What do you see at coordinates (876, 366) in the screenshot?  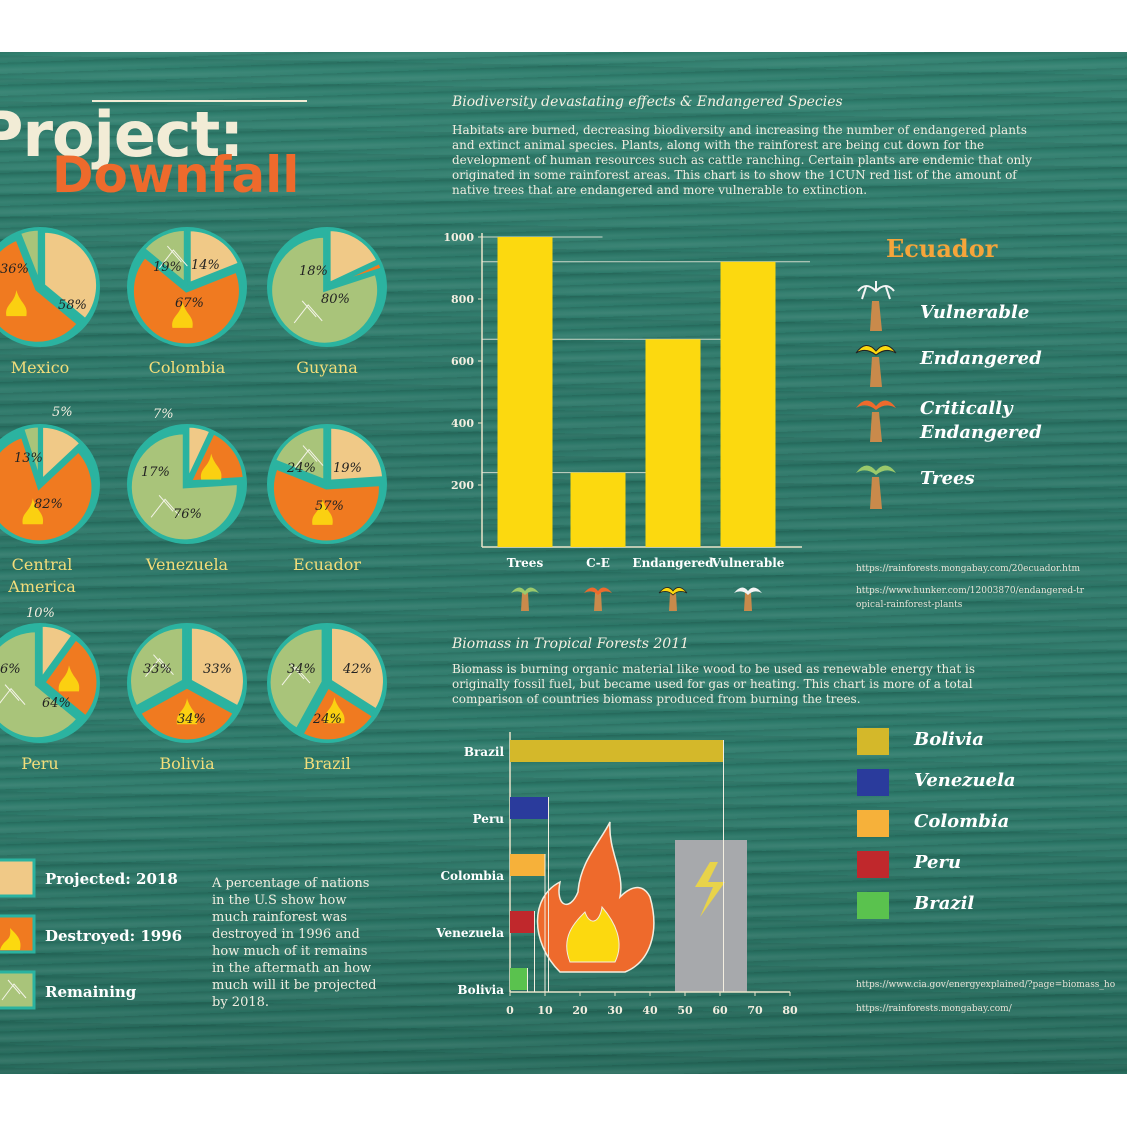 I see `endangered-tree-icon` at bounding box center [876, 366].